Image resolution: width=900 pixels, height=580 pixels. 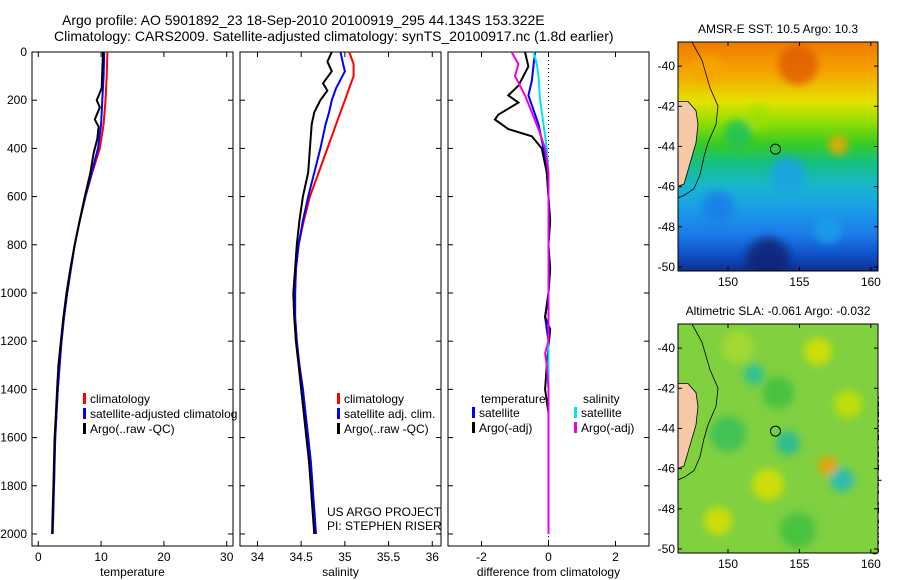 What do you see at coordinates (433, 557) in the screenshot?
I see `x-tick-label: 36` at bounding box center [433, 557].